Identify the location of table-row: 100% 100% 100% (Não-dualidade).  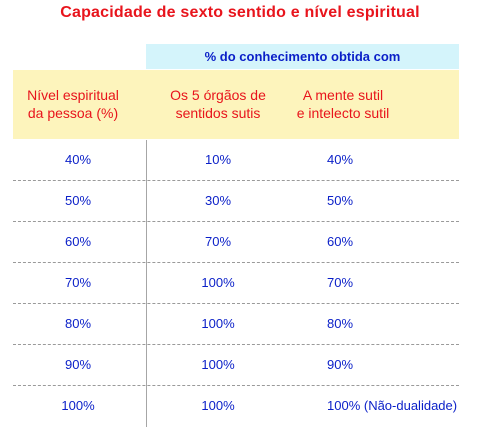
(236, 406).